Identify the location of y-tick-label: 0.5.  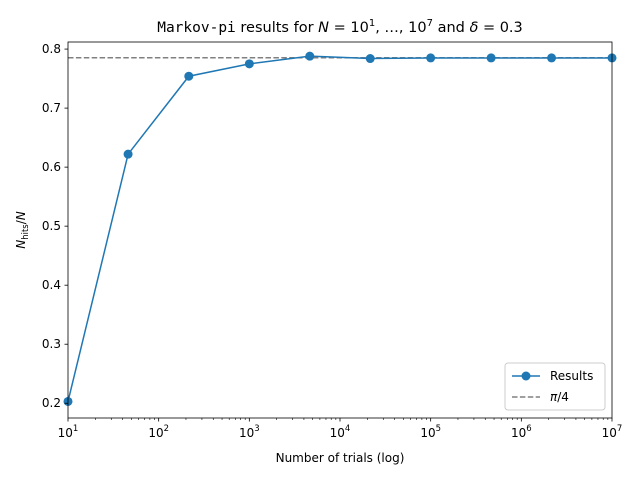
(51, 226).